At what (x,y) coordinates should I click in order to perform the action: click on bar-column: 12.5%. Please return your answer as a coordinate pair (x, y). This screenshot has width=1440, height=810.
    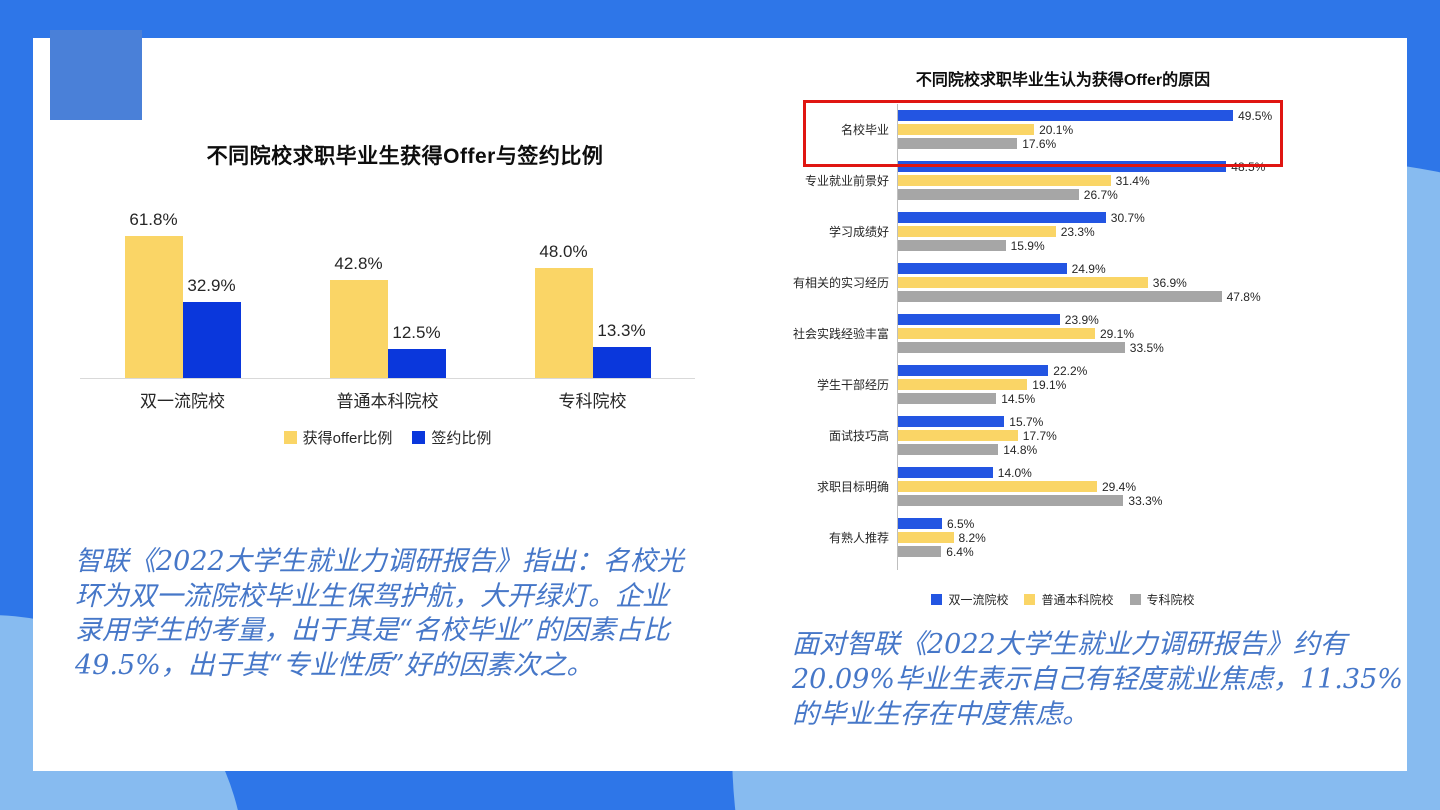
    Looking at the image, I should click on (416, 350).